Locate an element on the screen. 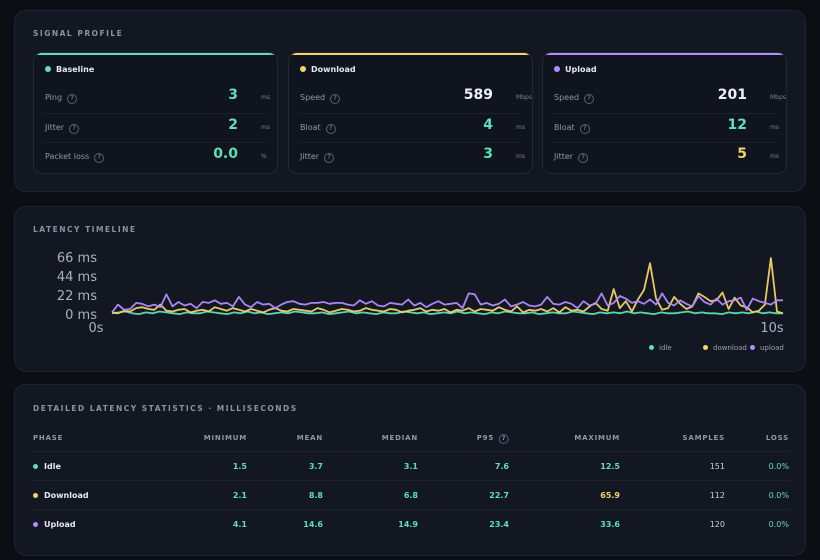 The image size is (820, 560). card-title-label: Download is located at coordinates (333, 69).